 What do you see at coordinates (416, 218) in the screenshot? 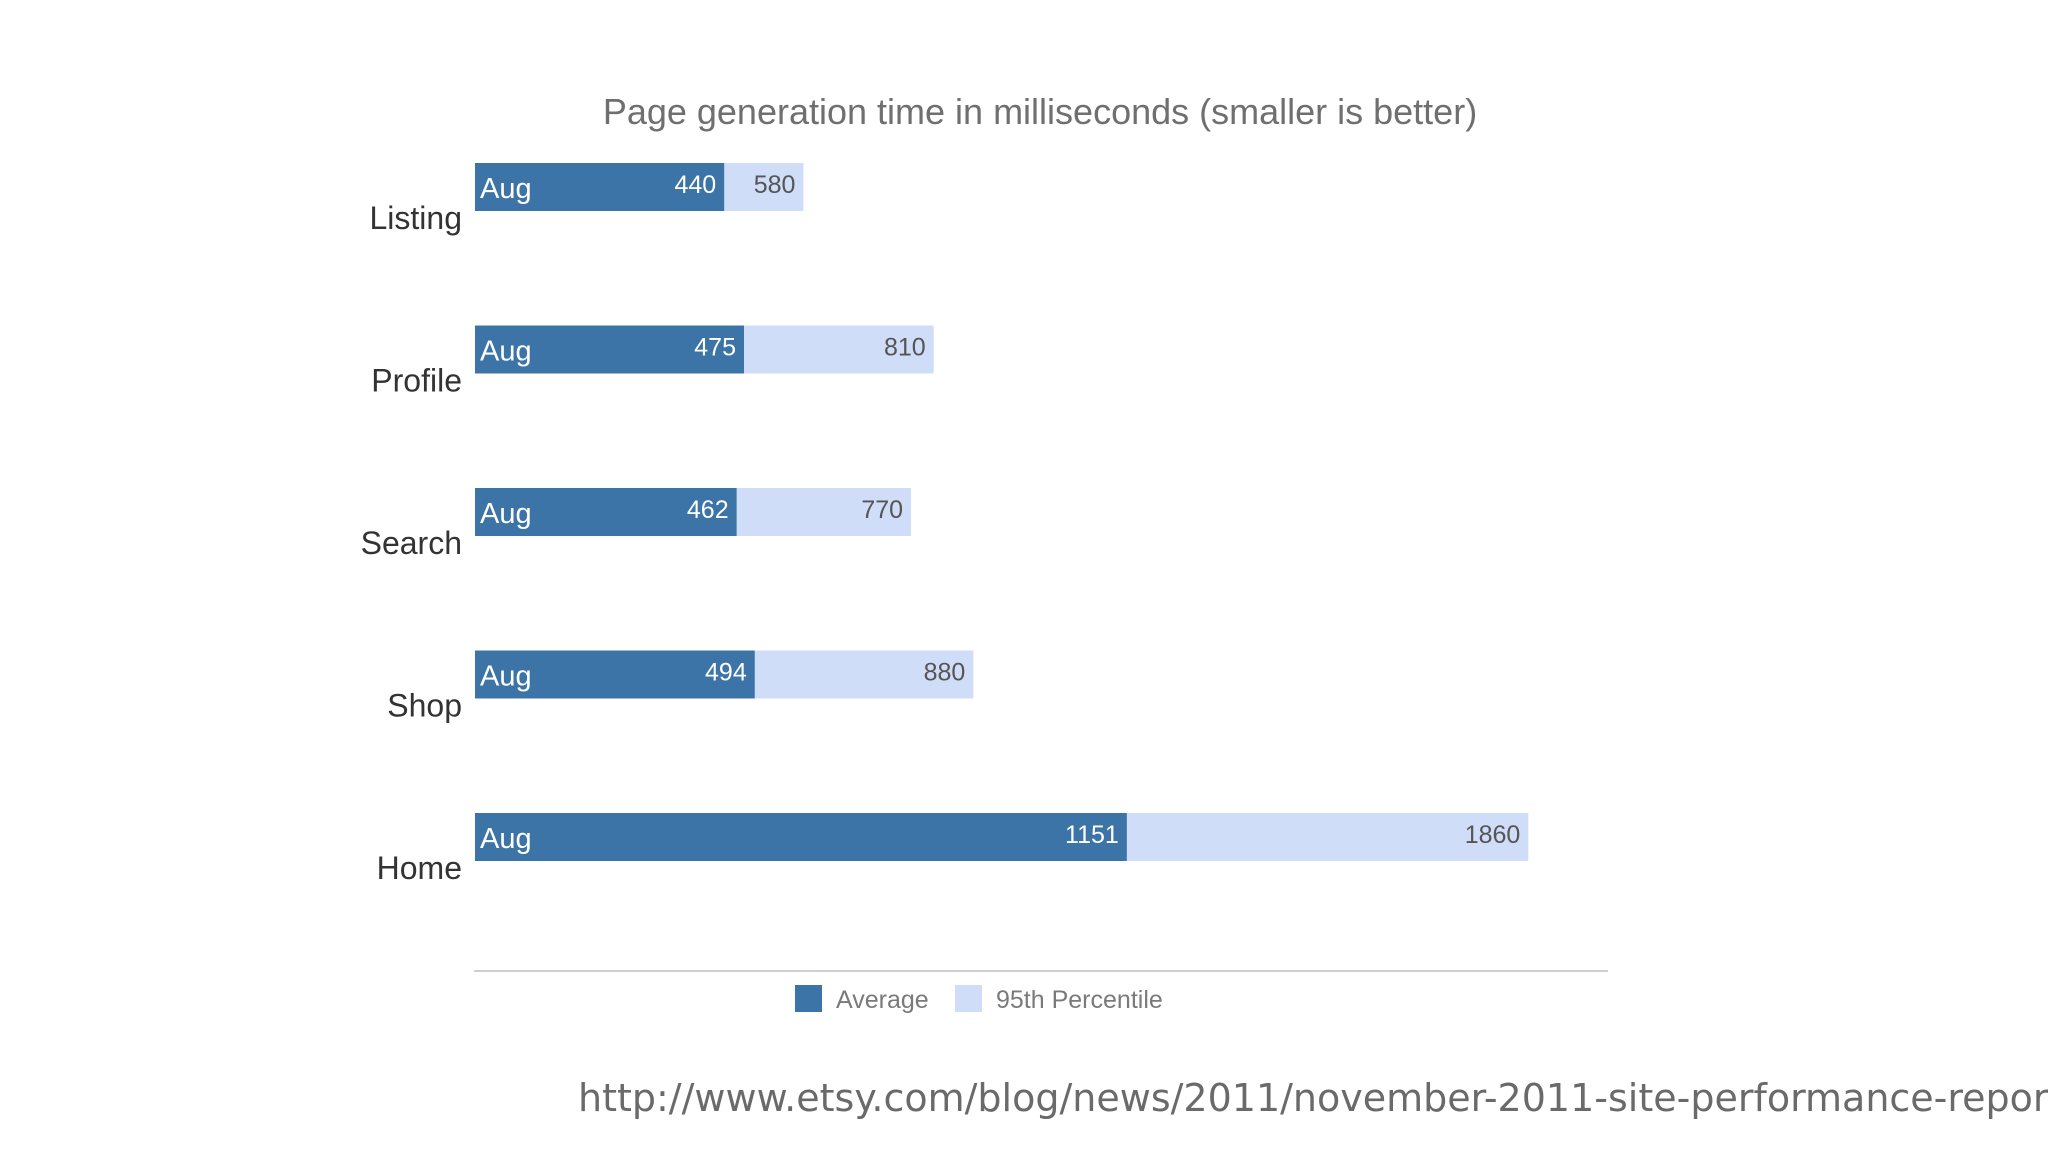
I see `category-label-listing: Listing` at bounding box center [416, 218].